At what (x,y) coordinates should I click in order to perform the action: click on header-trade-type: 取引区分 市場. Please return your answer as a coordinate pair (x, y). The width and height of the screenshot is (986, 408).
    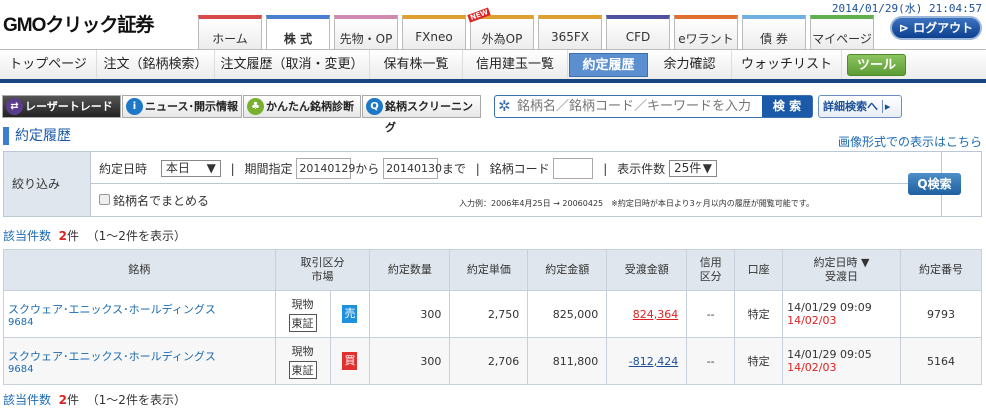
    Looking at the image, I should click on (322, 270).